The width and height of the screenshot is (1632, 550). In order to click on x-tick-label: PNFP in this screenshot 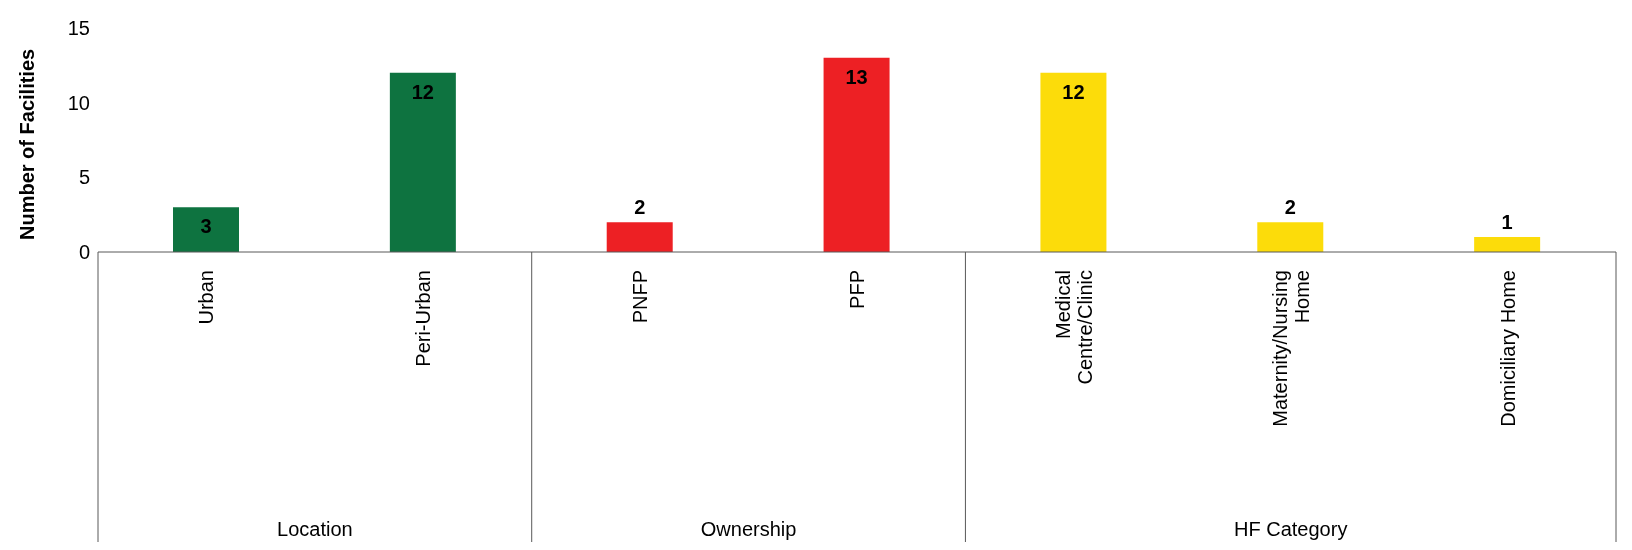, I will do `click(640, 297)`.